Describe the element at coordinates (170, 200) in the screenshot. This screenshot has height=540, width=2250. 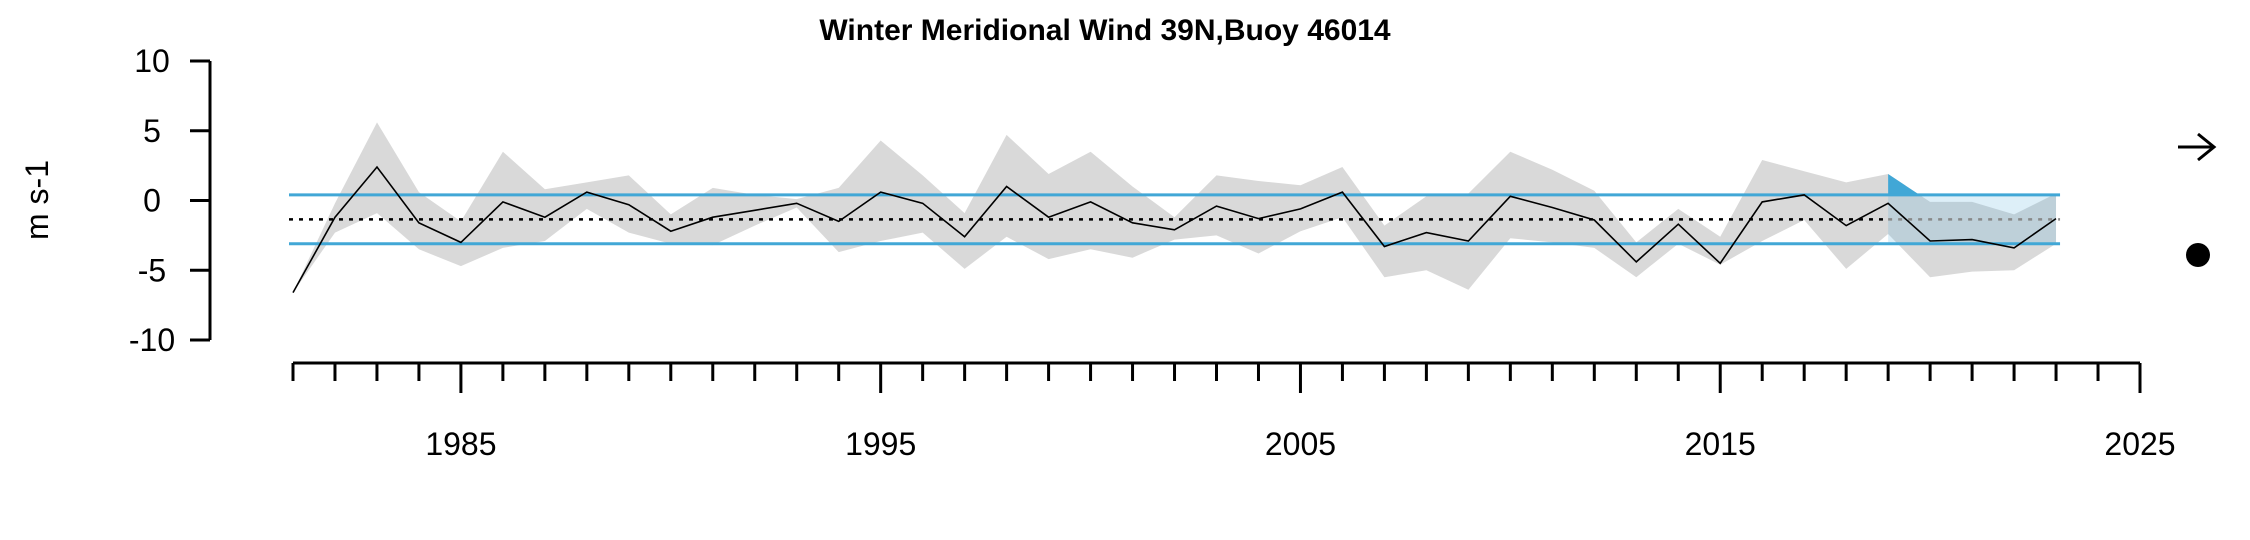
I see `y-axis: 10 5 0 -5 -10` at that location.